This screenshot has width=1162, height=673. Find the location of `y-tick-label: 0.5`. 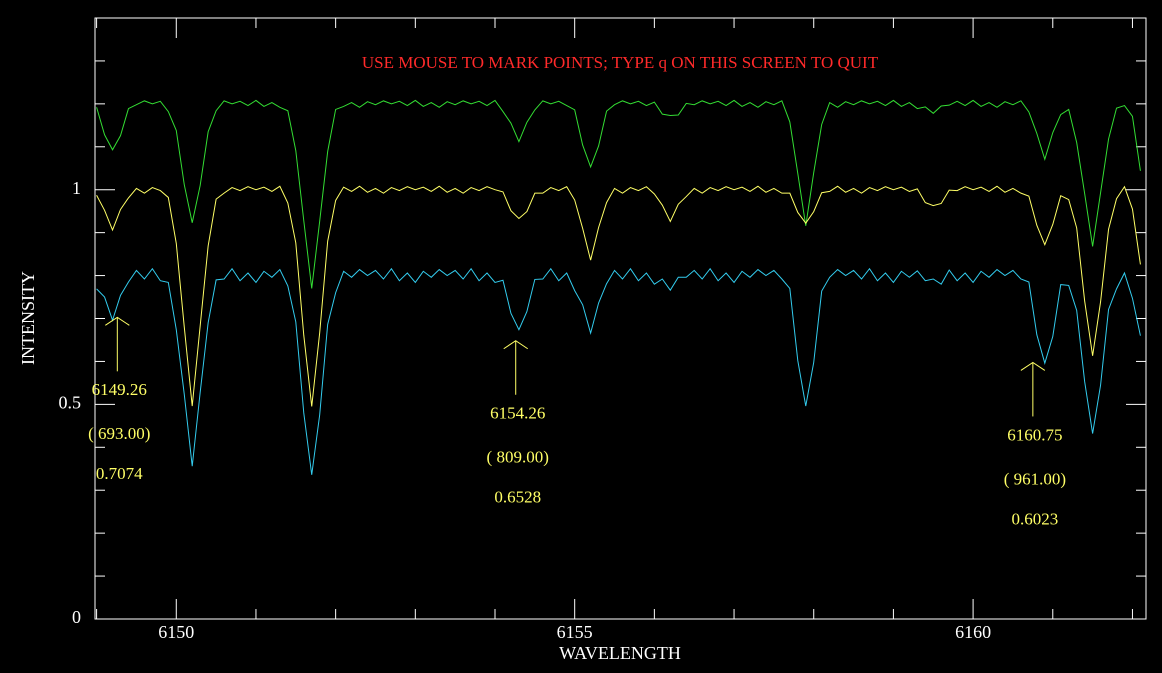

y-tick-label: 0.5 is located at coordinates (70, 402).